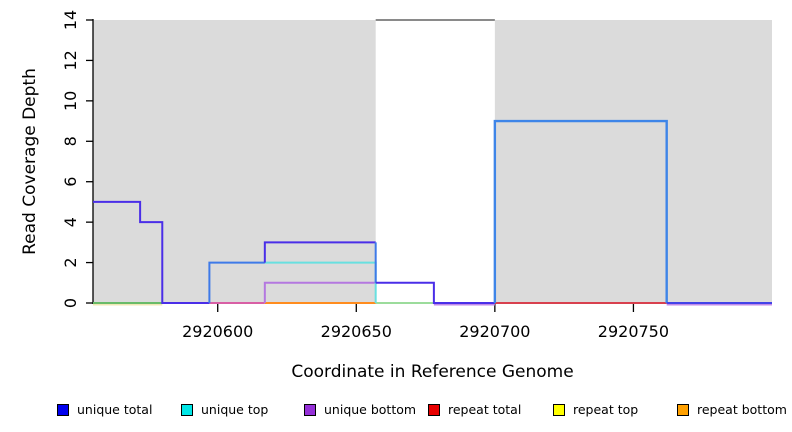  Describe the element at coordinates (70, 141) in the screenshot. I see `y-tick-label: 8` at that location.